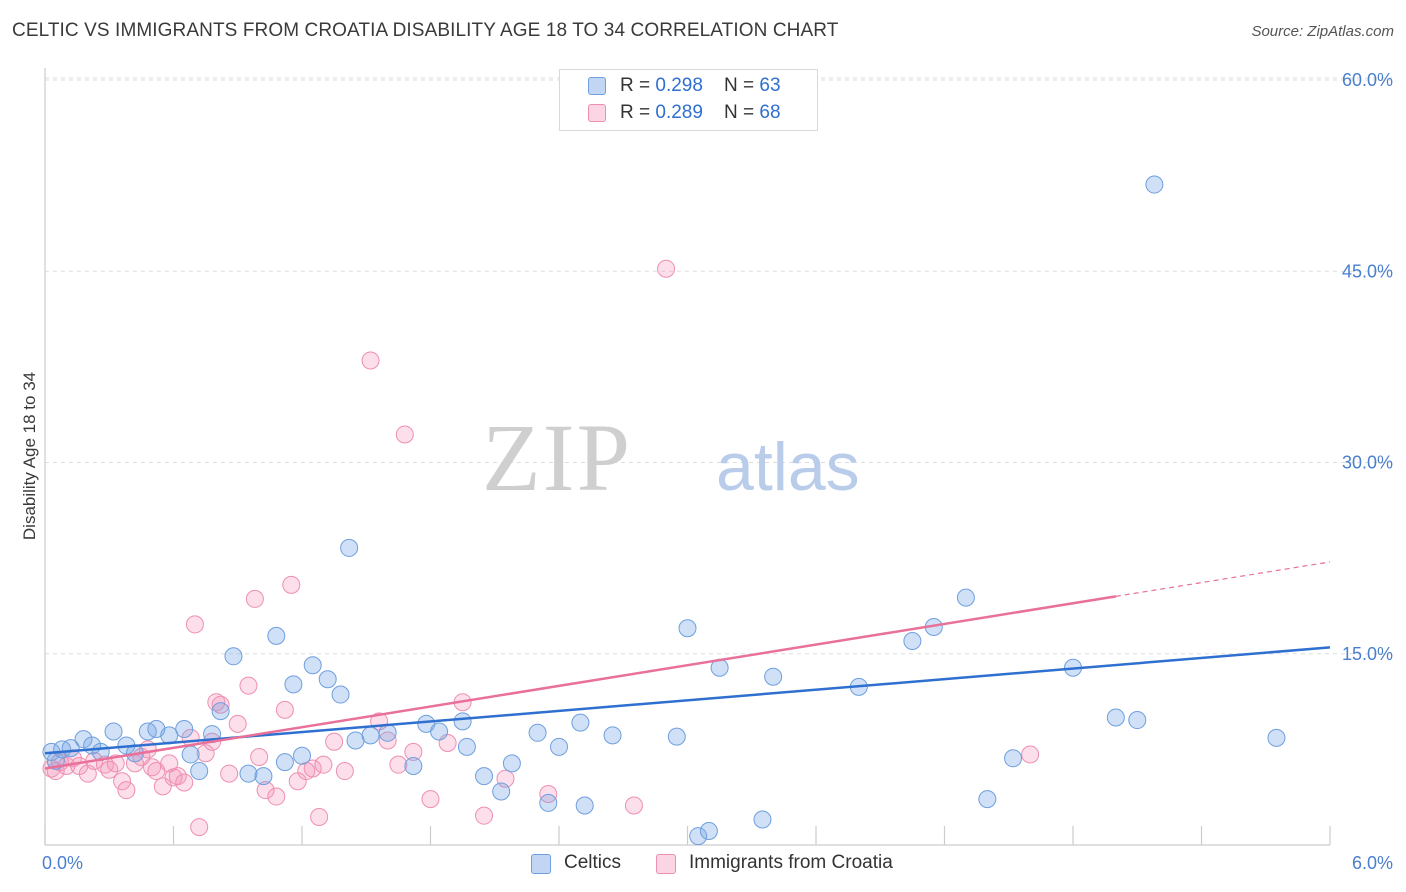  I want to click on croatia-trend-extension, so click(1223, 579).